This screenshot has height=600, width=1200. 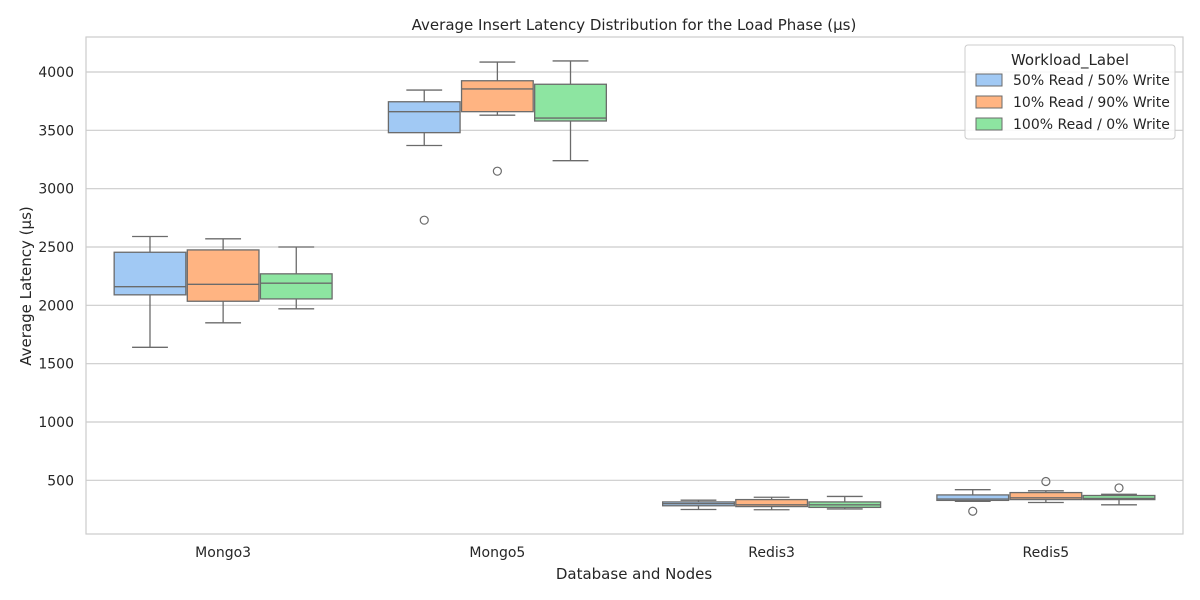 What do you see at coordinates (1091, 125) in the screenshot?
I see `legend-label: 100% Read / 0% Write` at bounding box center [1091, 125].